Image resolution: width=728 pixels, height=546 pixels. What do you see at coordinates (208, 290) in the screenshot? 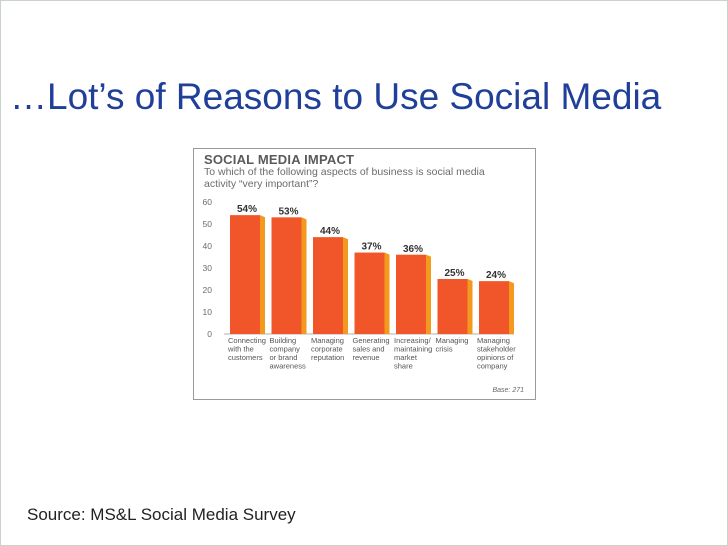
I see `y-tick-label: 20` at bounding box center [208, 290].